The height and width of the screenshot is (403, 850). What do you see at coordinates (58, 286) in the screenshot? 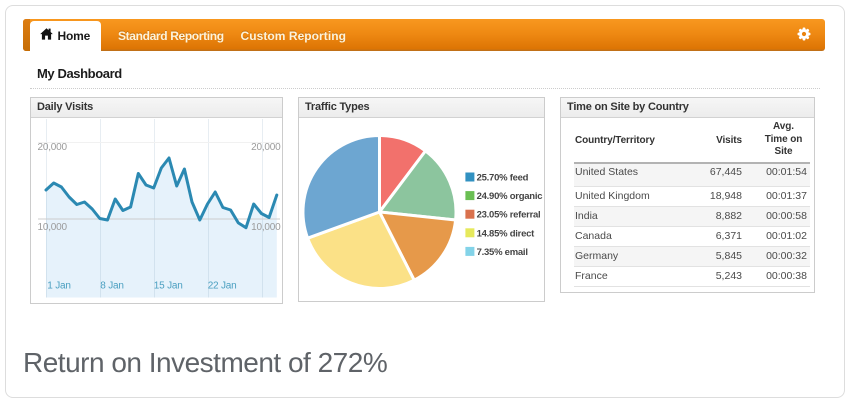
I see `svg-text: 1 Jan` at bounding box center [58, 286].